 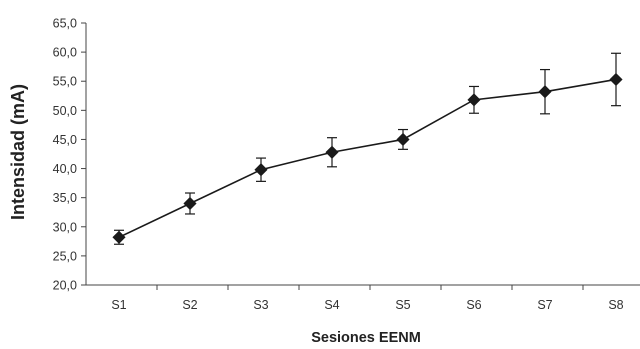 I want to click on x-tick-label: S3, so click(x=260, y=305).